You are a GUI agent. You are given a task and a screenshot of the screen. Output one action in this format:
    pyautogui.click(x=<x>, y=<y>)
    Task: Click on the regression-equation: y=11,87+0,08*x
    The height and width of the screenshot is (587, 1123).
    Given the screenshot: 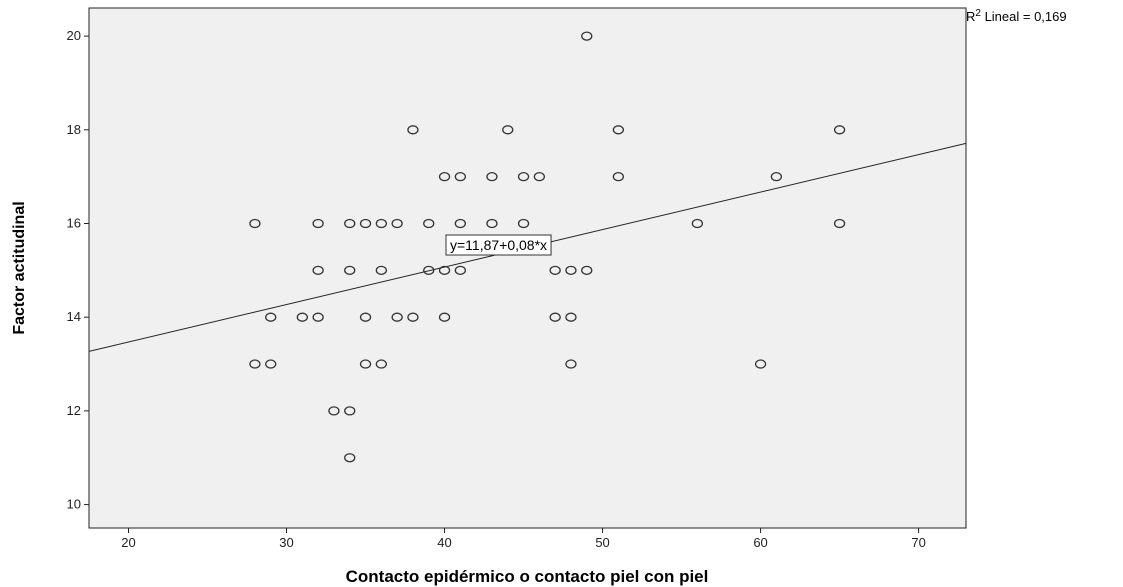 What is the action you would take?
    pyautogui.click(x=498, y=245)
    